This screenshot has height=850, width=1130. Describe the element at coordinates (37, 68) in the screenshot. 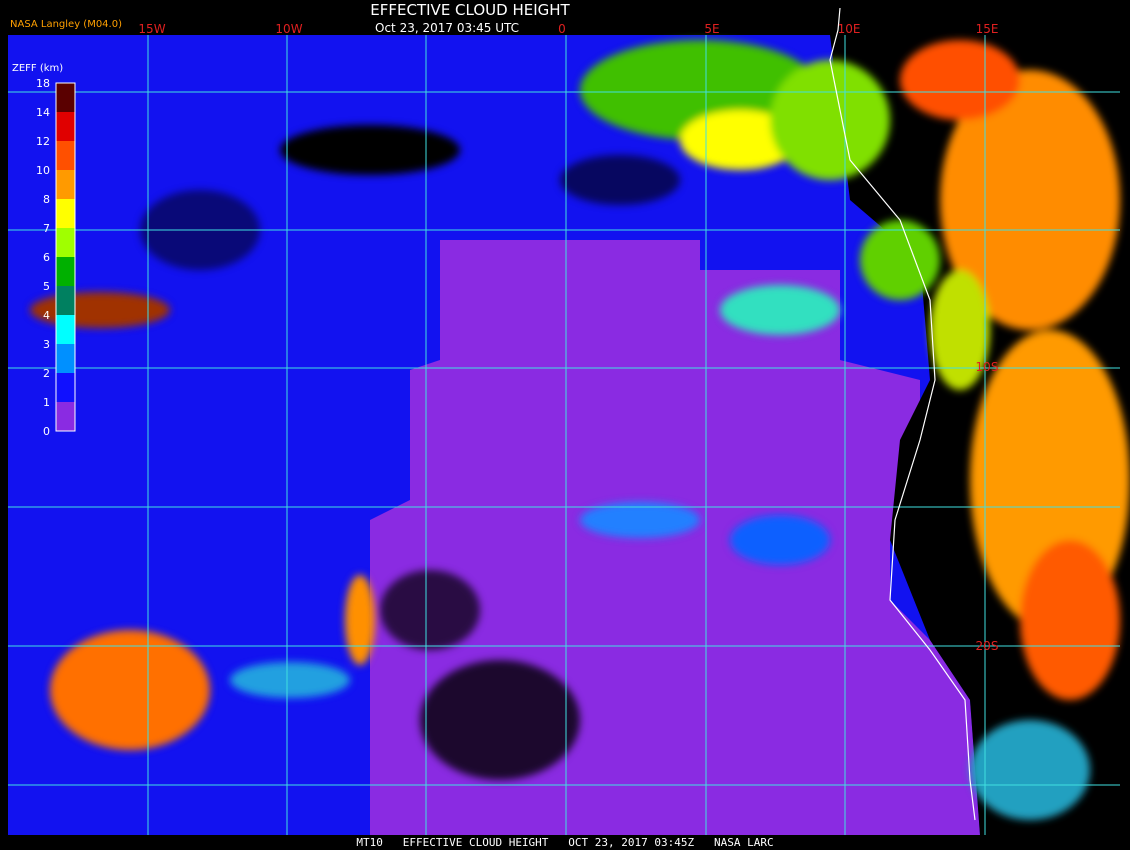

I see `colorbar-title: ZEFF (km)` at that location.